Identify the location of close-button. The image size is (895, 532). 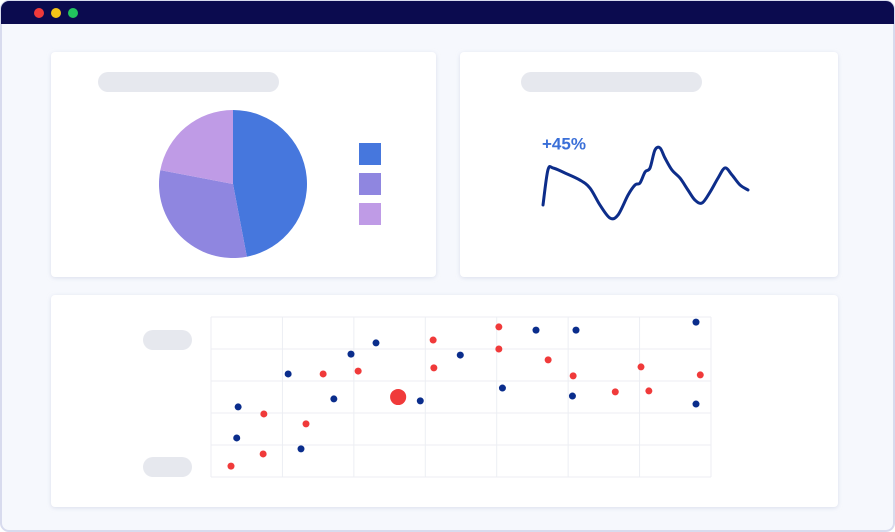
(39, 13).